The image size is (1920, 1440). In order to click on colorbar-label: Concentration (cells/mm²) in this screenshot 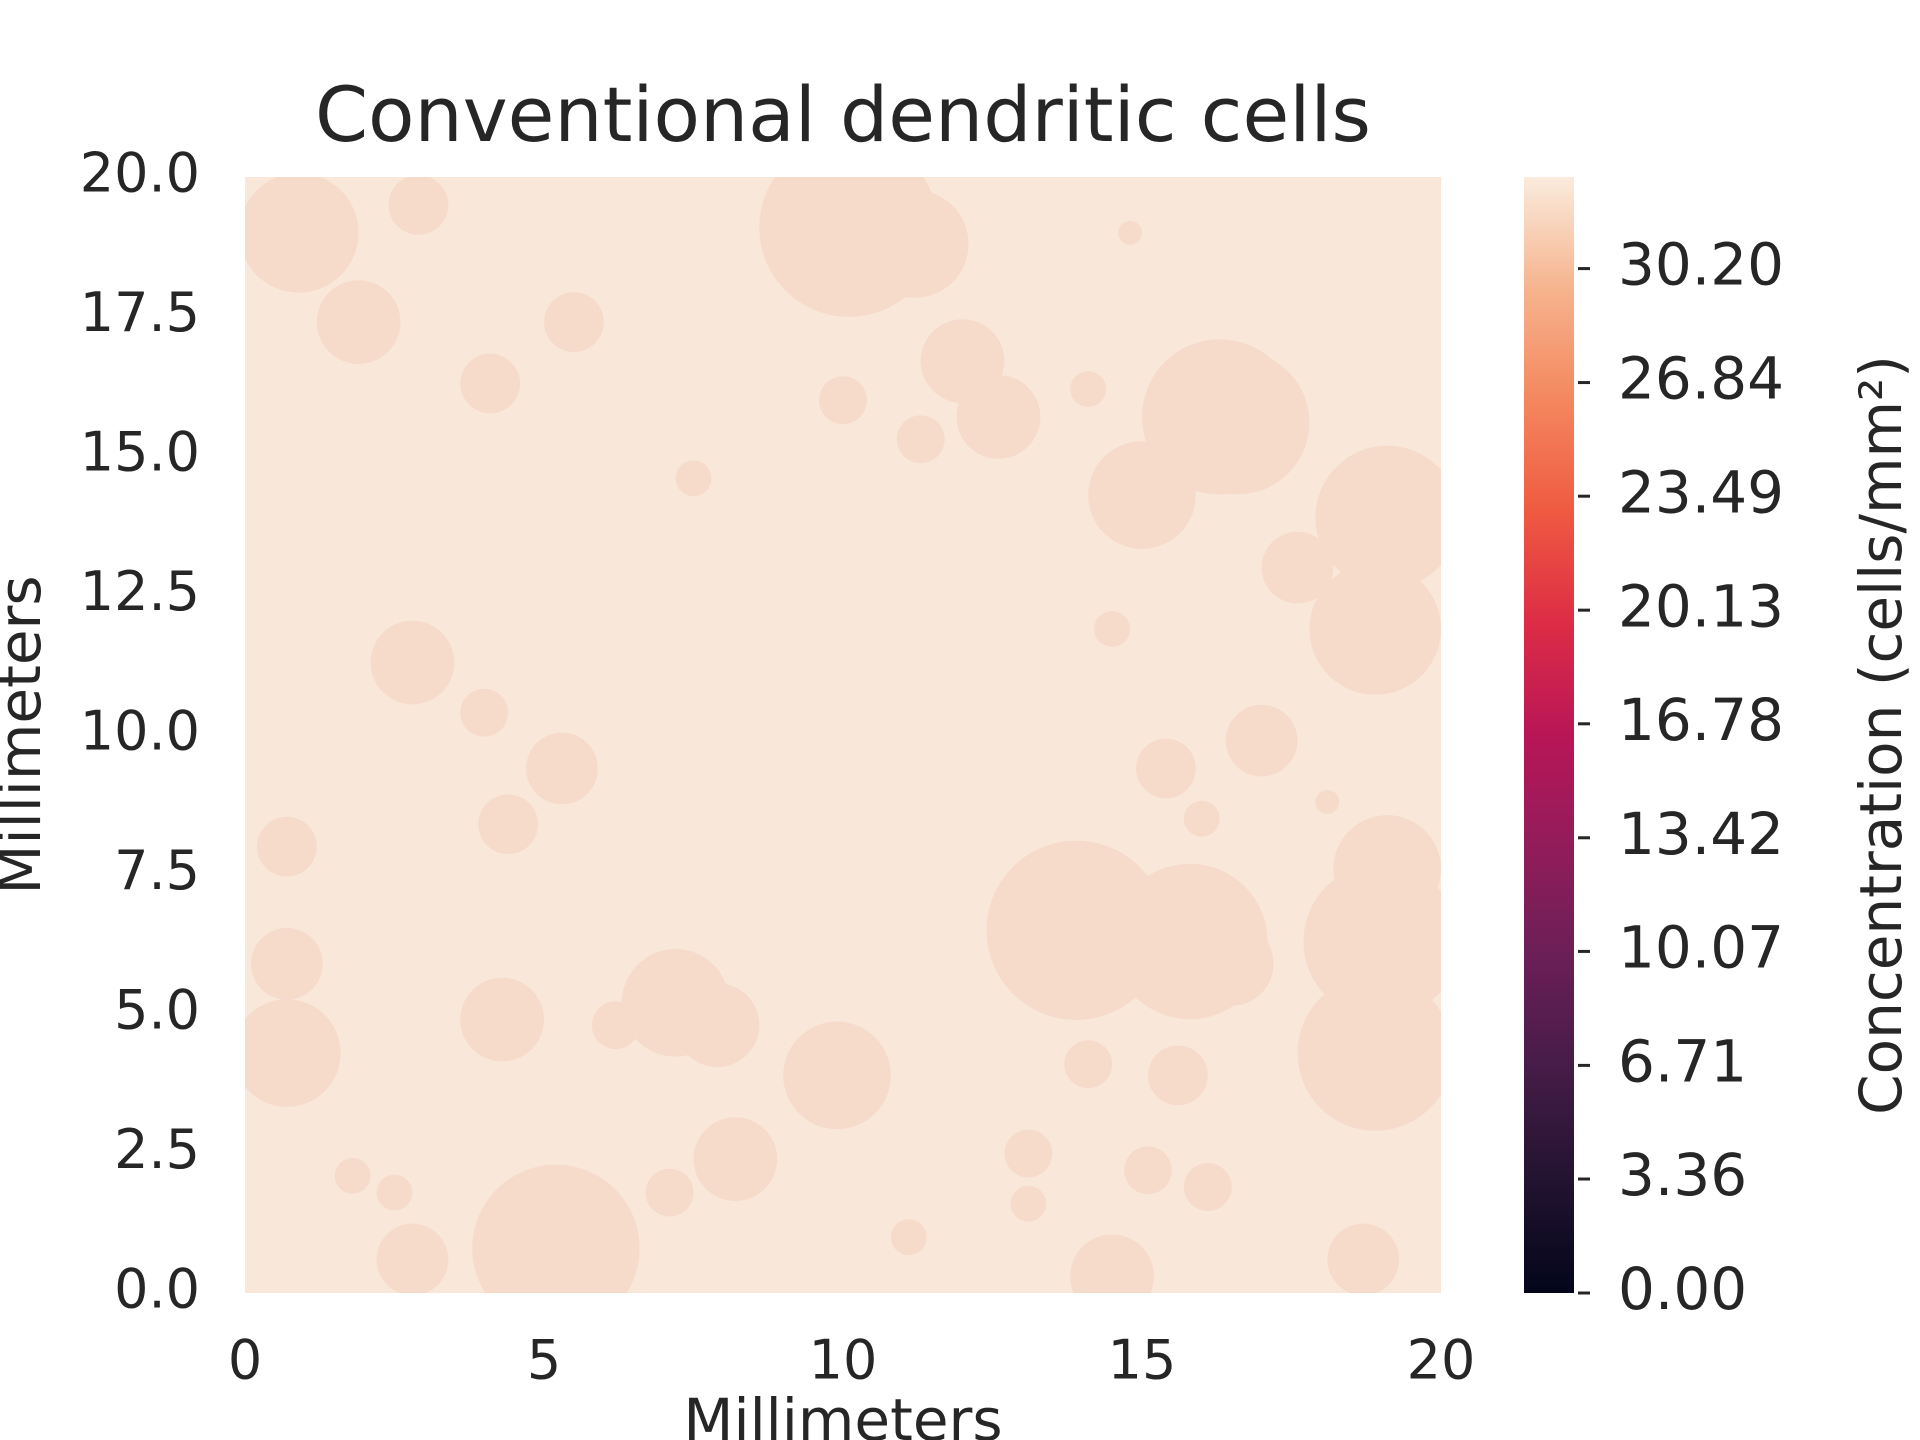, I will do `click(1881, 735)`.